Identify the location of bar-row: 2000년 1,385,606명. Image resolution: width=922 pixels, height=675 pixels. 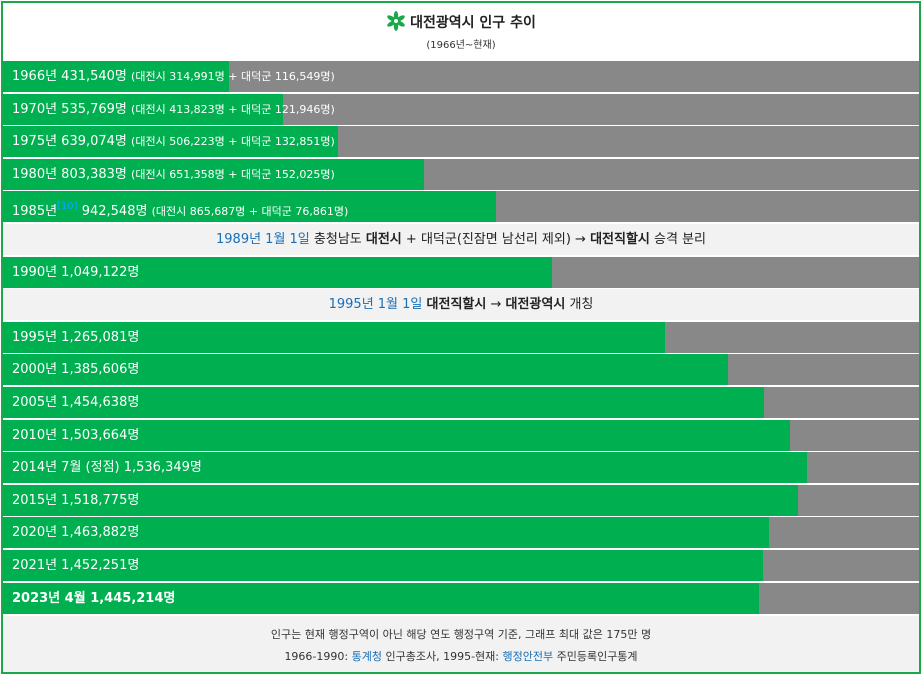
(461, 369).